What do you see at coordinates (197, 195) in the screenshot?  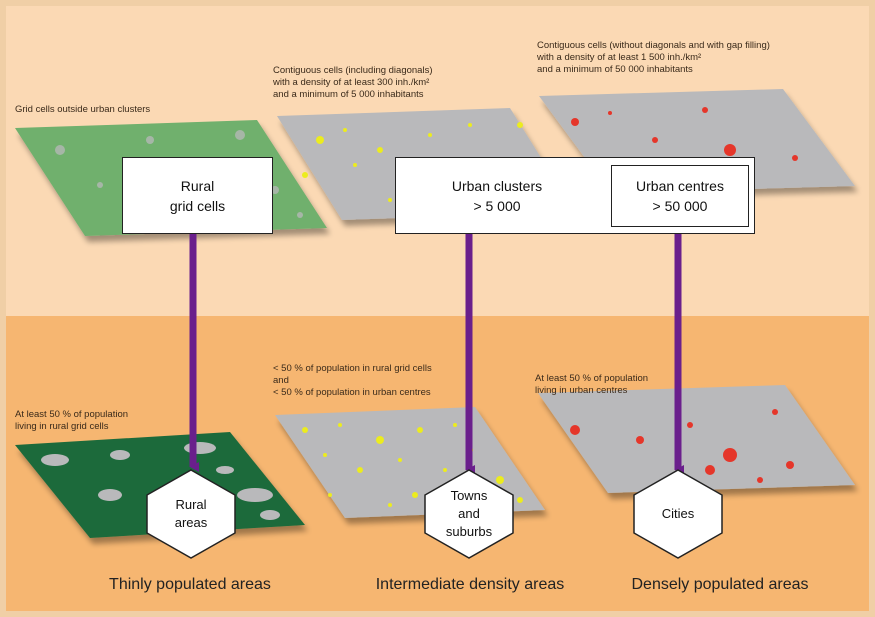 I see `box-rural-grid-cells: Rural grid cells` at bounding box center [197, 195].